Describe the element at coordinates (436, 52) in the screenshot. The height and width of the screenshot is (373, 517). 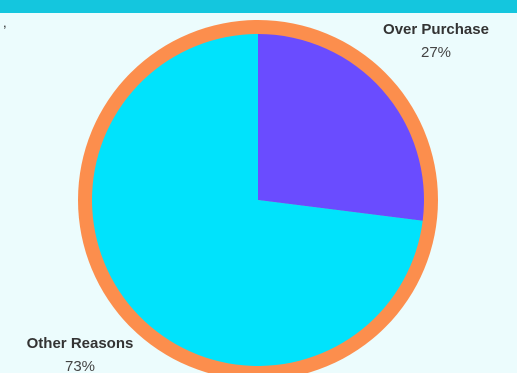
I see `slice-value-over-purchase: 27%` at that location.